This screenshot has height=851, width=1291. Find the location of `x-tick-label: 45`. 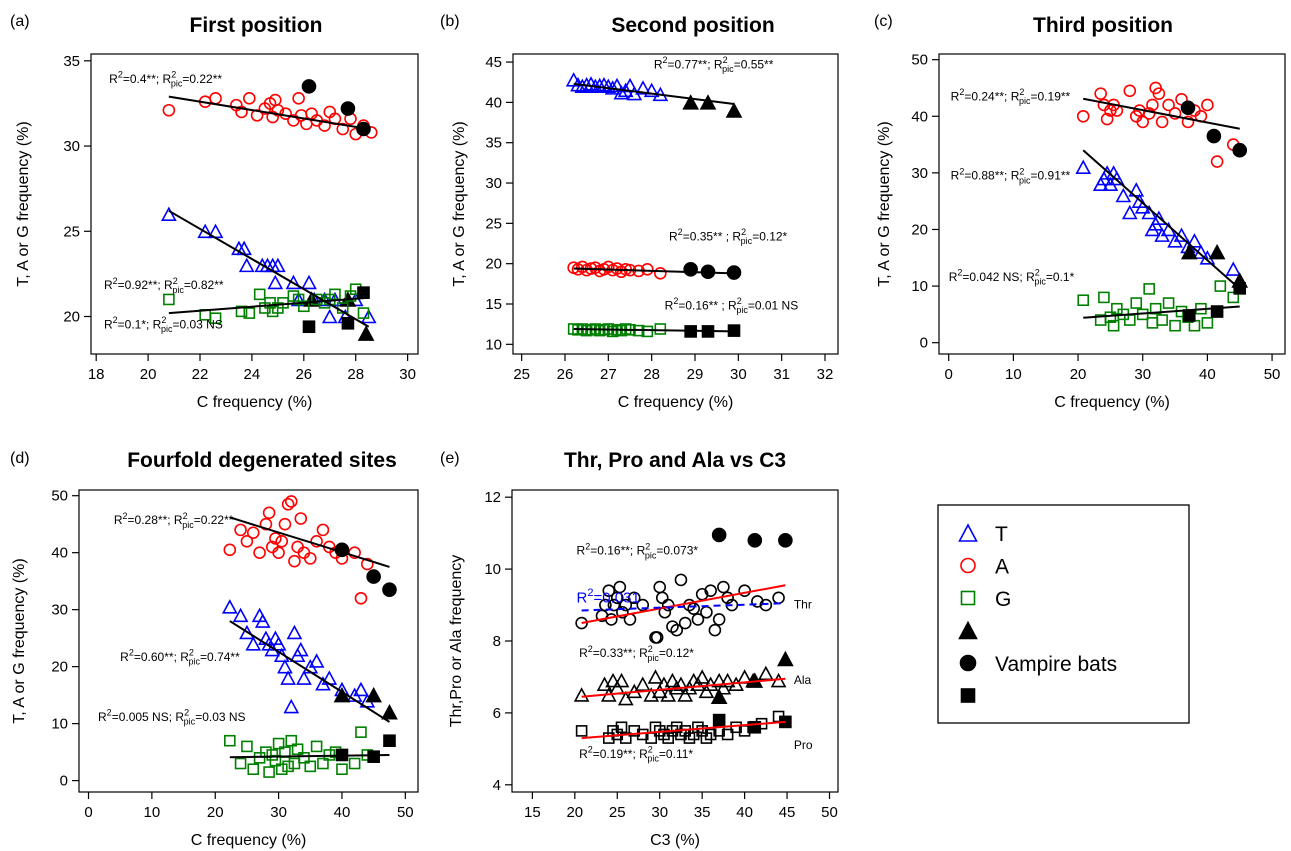

x-tick-label: 45 is located at coordinates (787, 812).